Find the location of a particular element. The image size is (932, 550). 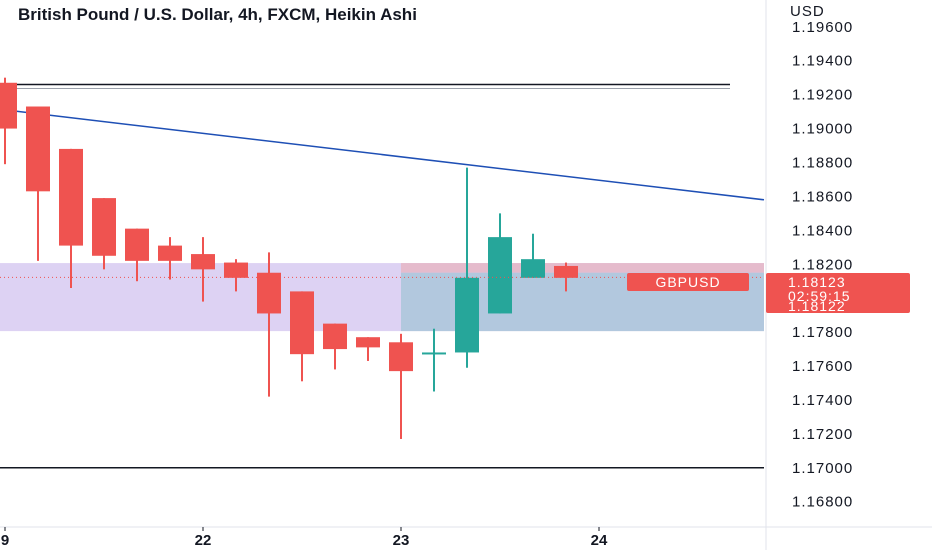

price-tick-label: 1.17000 is located at coordinates (822, 468).